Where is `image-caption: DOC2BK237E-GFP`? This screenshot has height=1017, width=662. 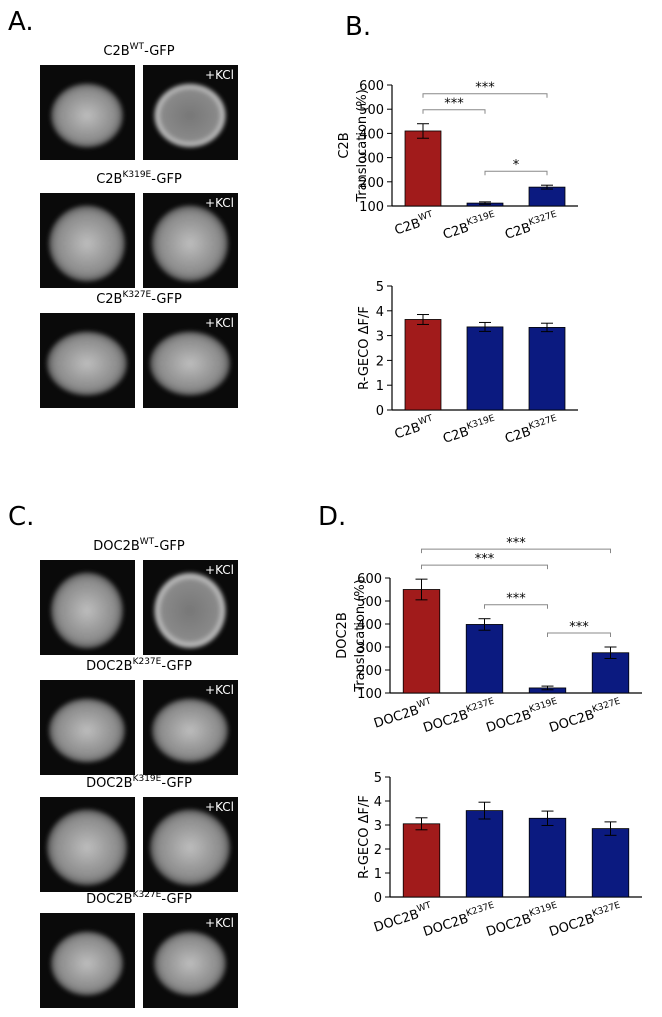 image-caption: DOC2BK237E-GFP is located at coordinates (139, 665).